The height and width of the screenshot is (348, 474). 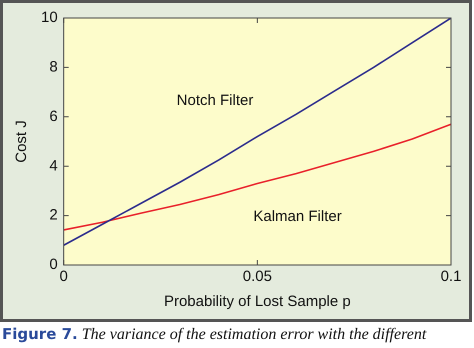 I want to click on y-tick-label: 2, so click(x=53, y=215).